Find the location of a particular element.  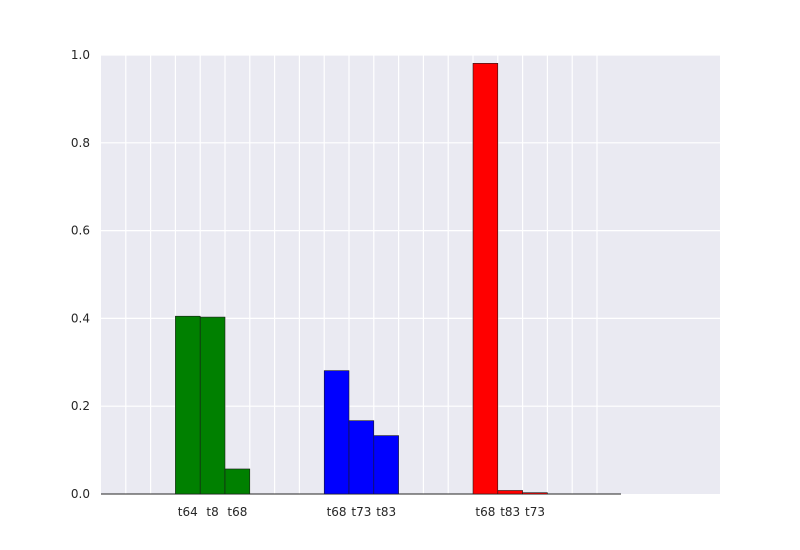

x-tick-label: t64 is located at coordinates (188, 512).